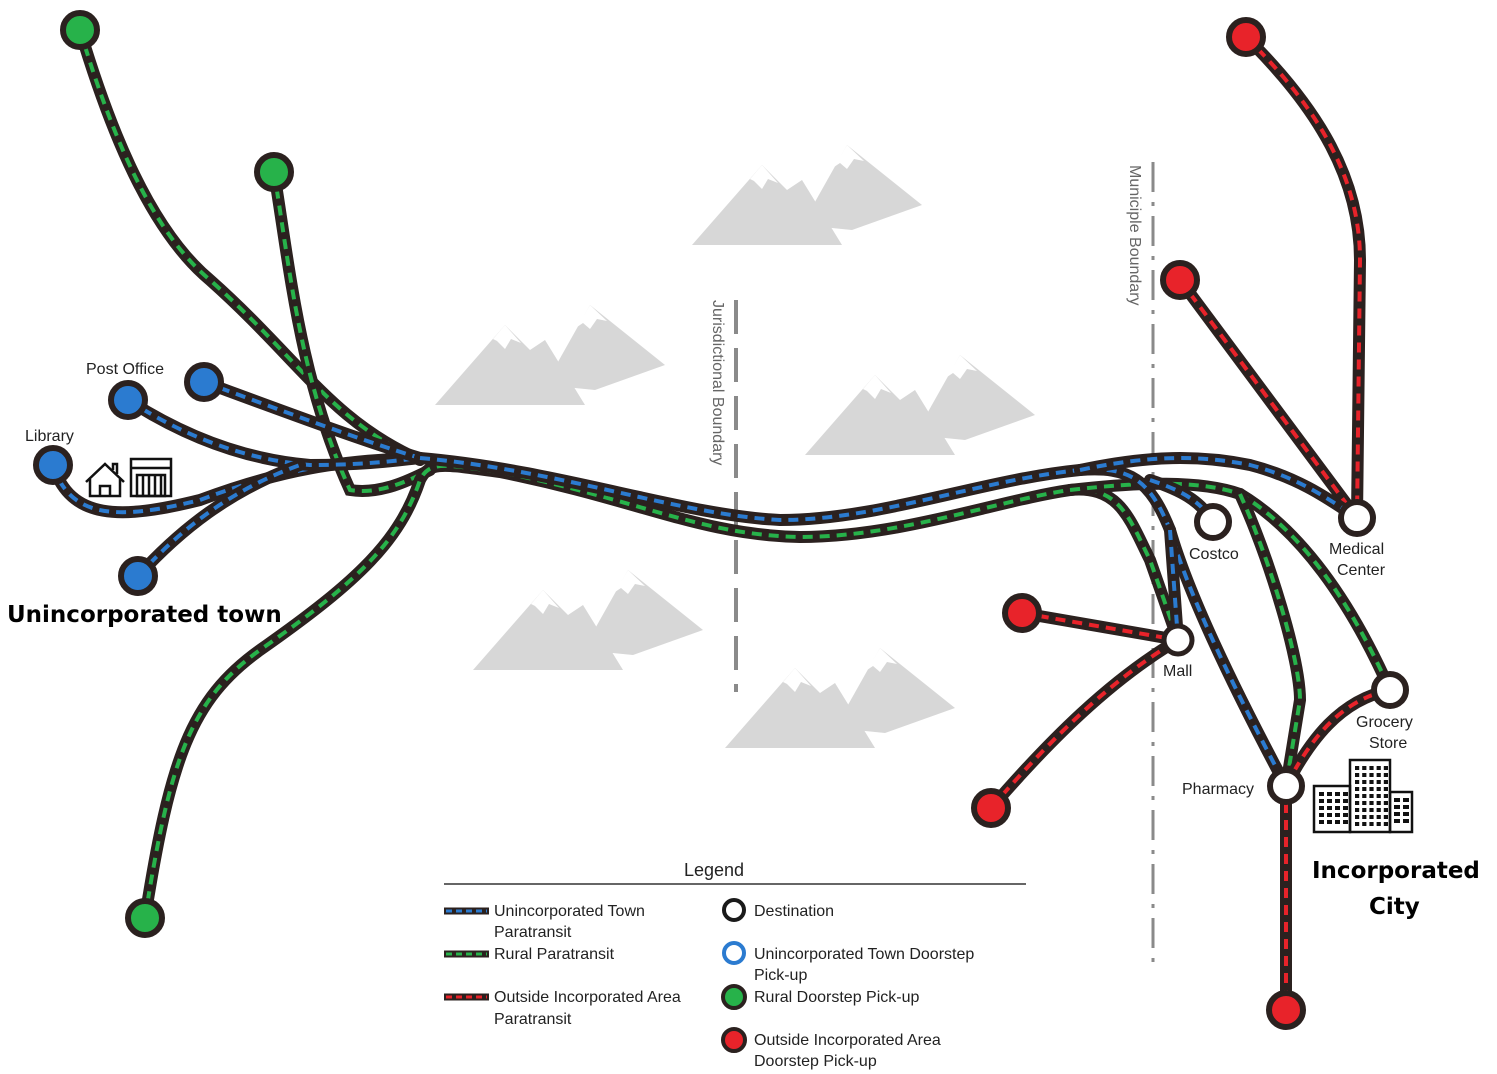 The width and height of the screenshot is (1497, 1074). What do you see at coordinates (125, 369) in the screenshot?
I see `post-office-label: Post Office` at bounding box center [125, 369].